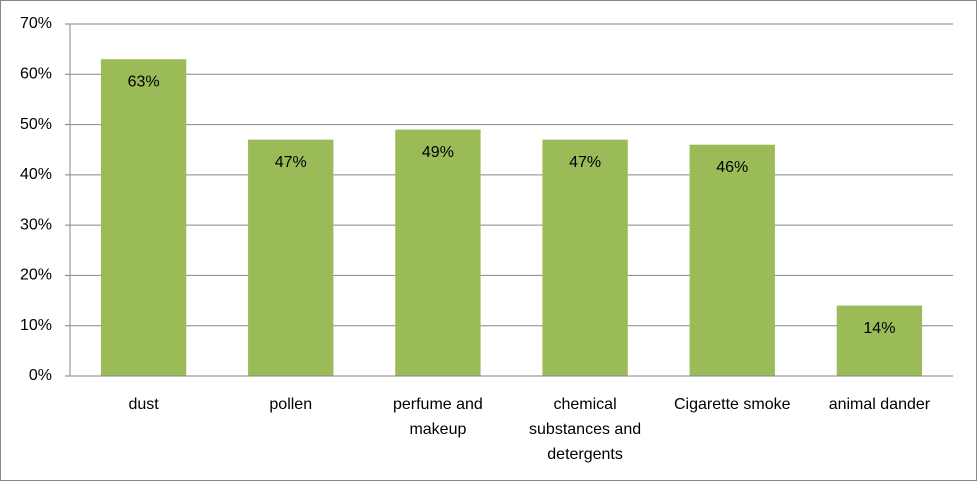  I want to click on data-label: 49%, so click(438, 152).